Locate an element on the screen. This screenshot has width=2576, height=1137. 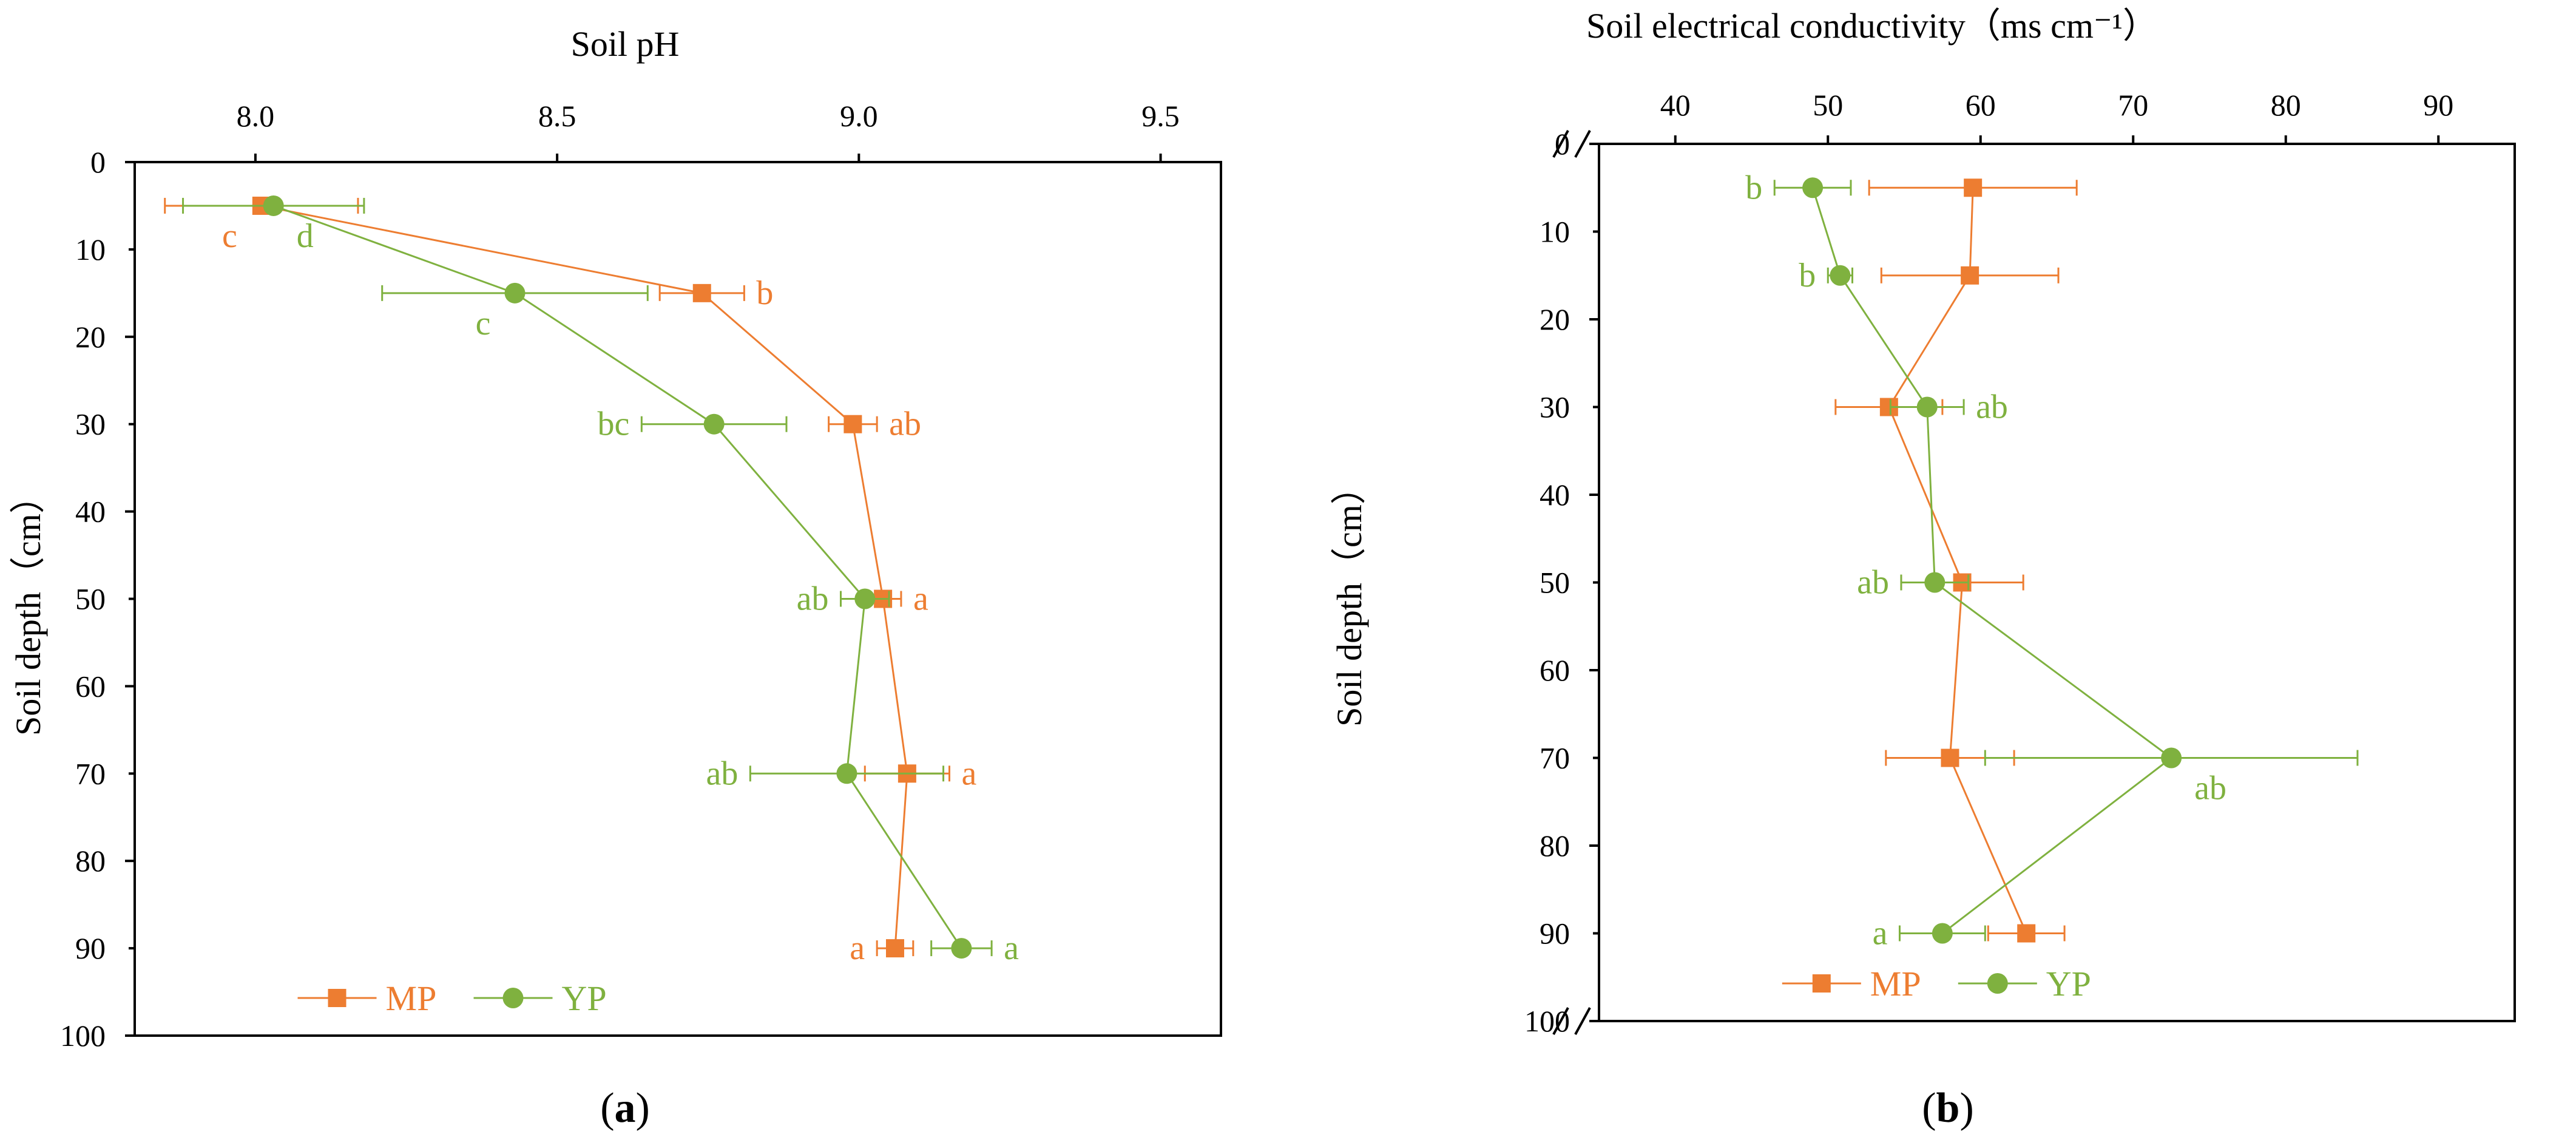
panel-b-label: (b) is located at coordinates (1948, 1108).